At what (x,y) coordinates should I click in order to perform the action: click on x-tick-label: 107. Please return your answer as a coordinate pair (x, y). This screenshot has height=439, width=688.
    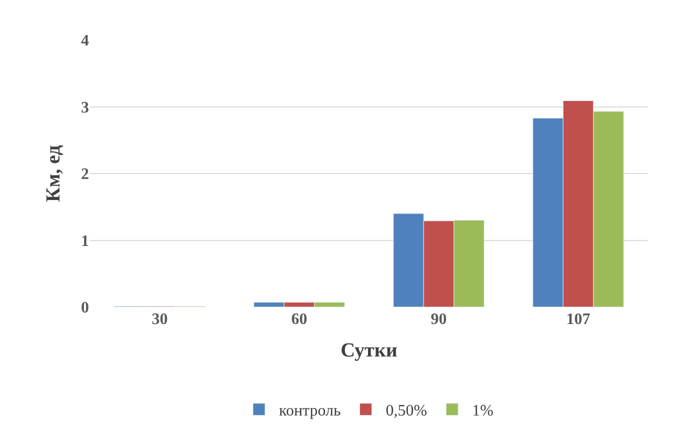
    Looking at the image, I should click on (578, 319).